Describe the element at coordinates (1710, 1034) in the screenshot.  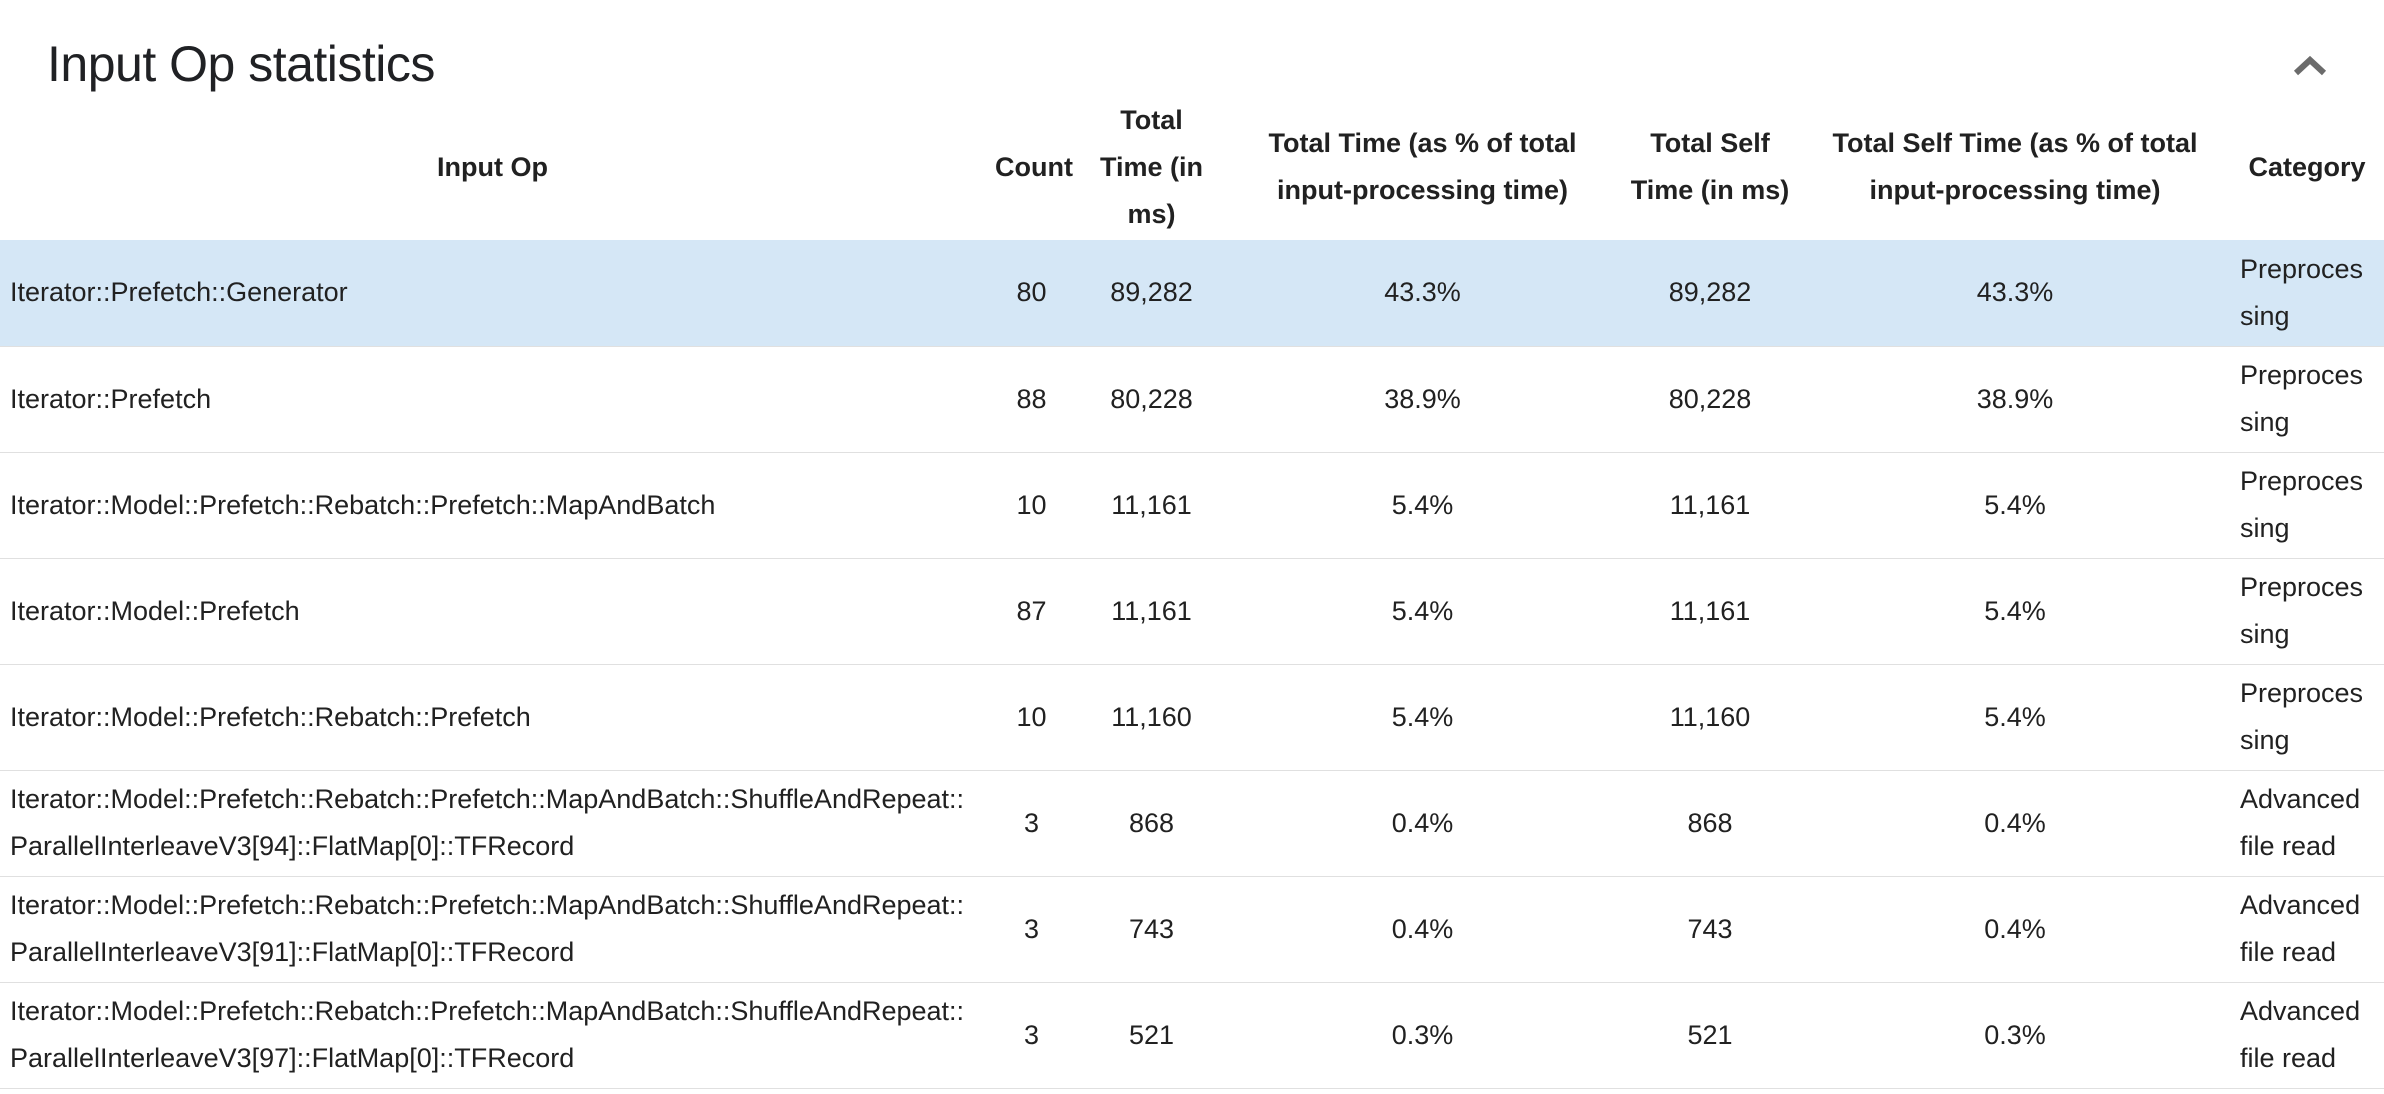
I see `cell-self-time: 521` at that location.